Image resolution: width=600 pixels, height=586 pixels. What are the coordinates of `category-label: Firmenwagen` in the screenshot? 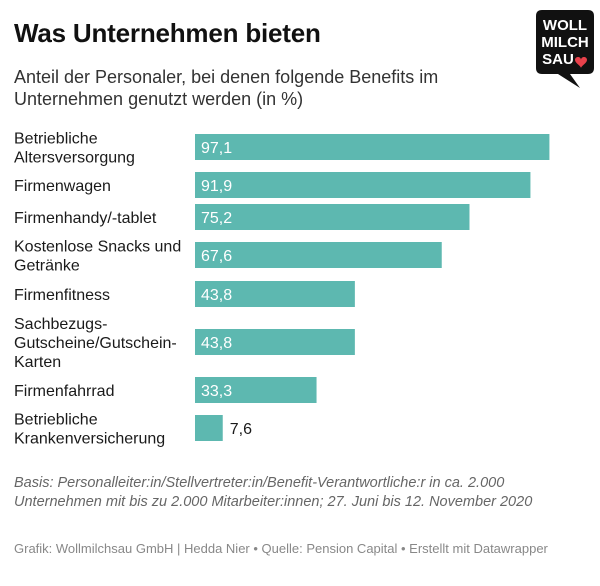 It's located at (62, 186).